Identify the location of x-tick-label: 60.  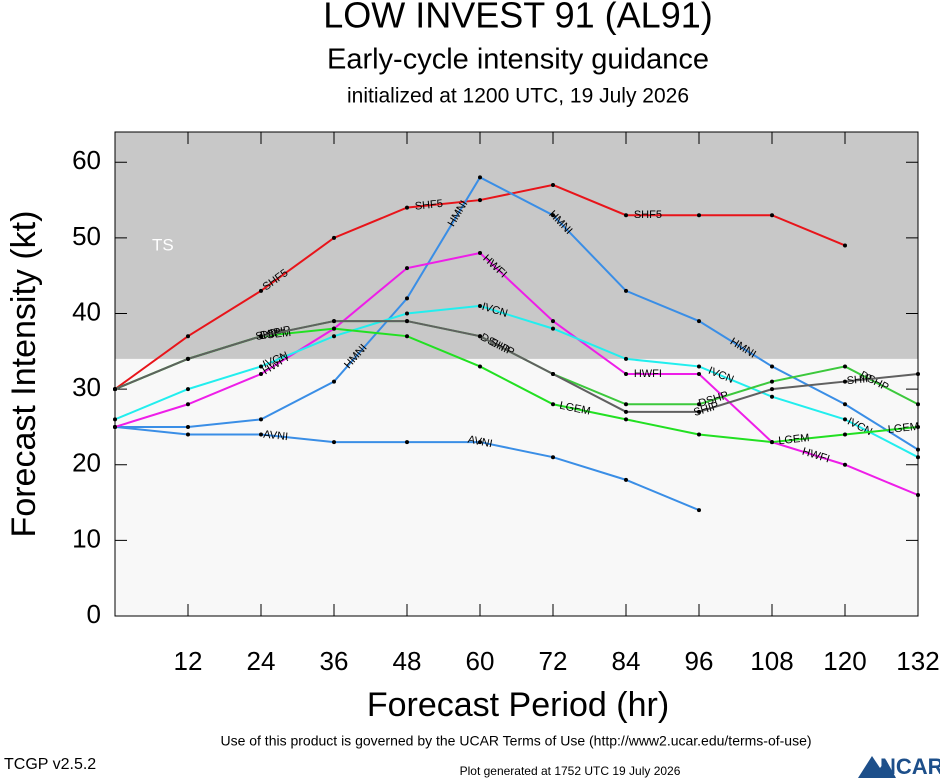
(480, 661).